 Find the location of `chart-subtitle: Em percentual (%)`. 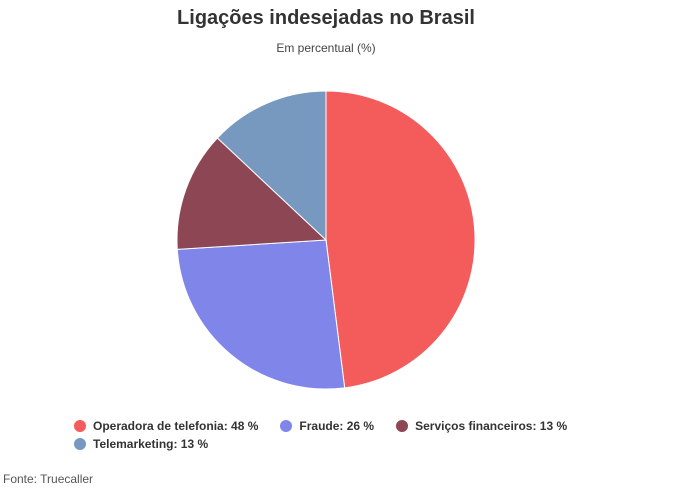

chart-subtitle: Em percentual (%) is located at coordinates (326, 48).